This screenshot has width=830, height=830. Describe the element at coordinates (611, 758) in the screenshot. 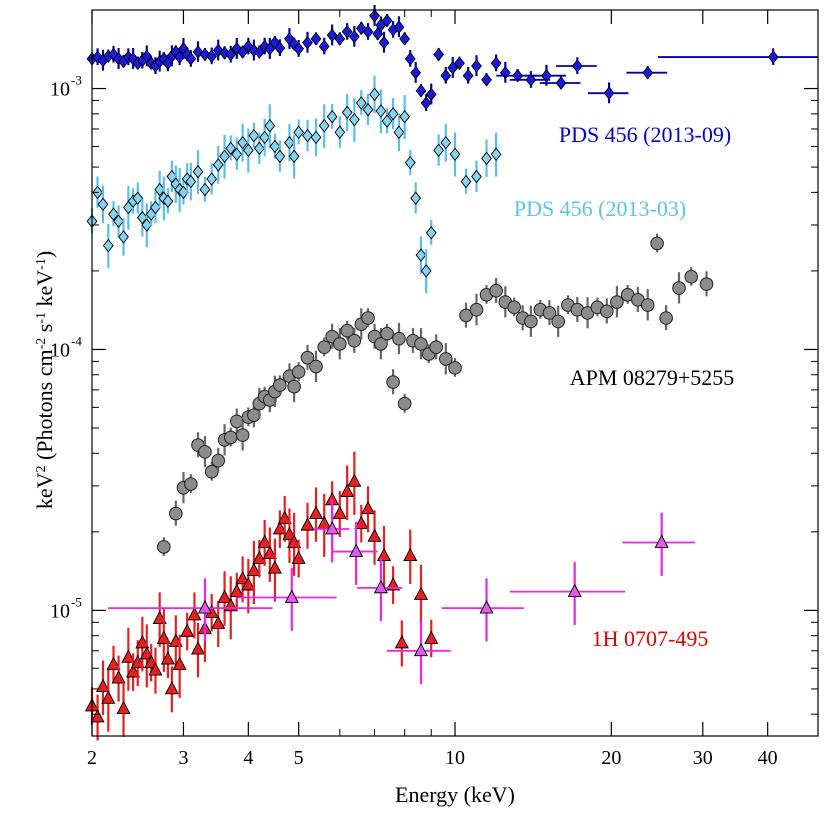

I see `x-tick-label: 20` at that location.